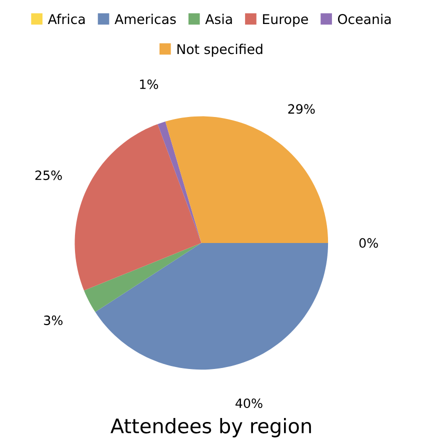  Describe the element at coordinates (249, 403) in the screenshot. I see `data-label: 40%` at that location.